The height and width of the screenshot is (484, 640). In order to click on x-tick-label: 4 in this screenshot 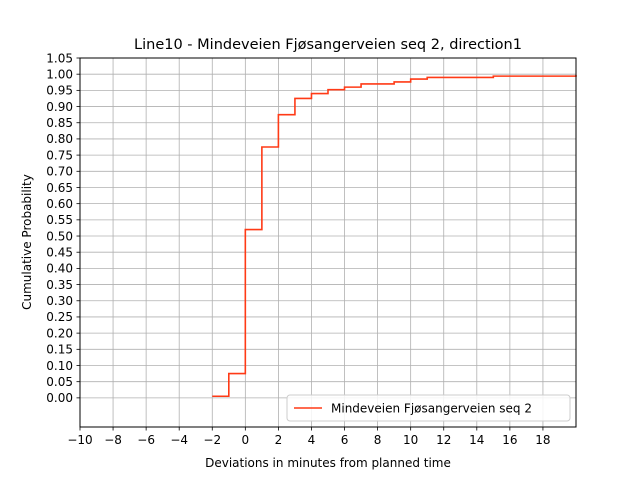, I will do `click(312, 440)`.